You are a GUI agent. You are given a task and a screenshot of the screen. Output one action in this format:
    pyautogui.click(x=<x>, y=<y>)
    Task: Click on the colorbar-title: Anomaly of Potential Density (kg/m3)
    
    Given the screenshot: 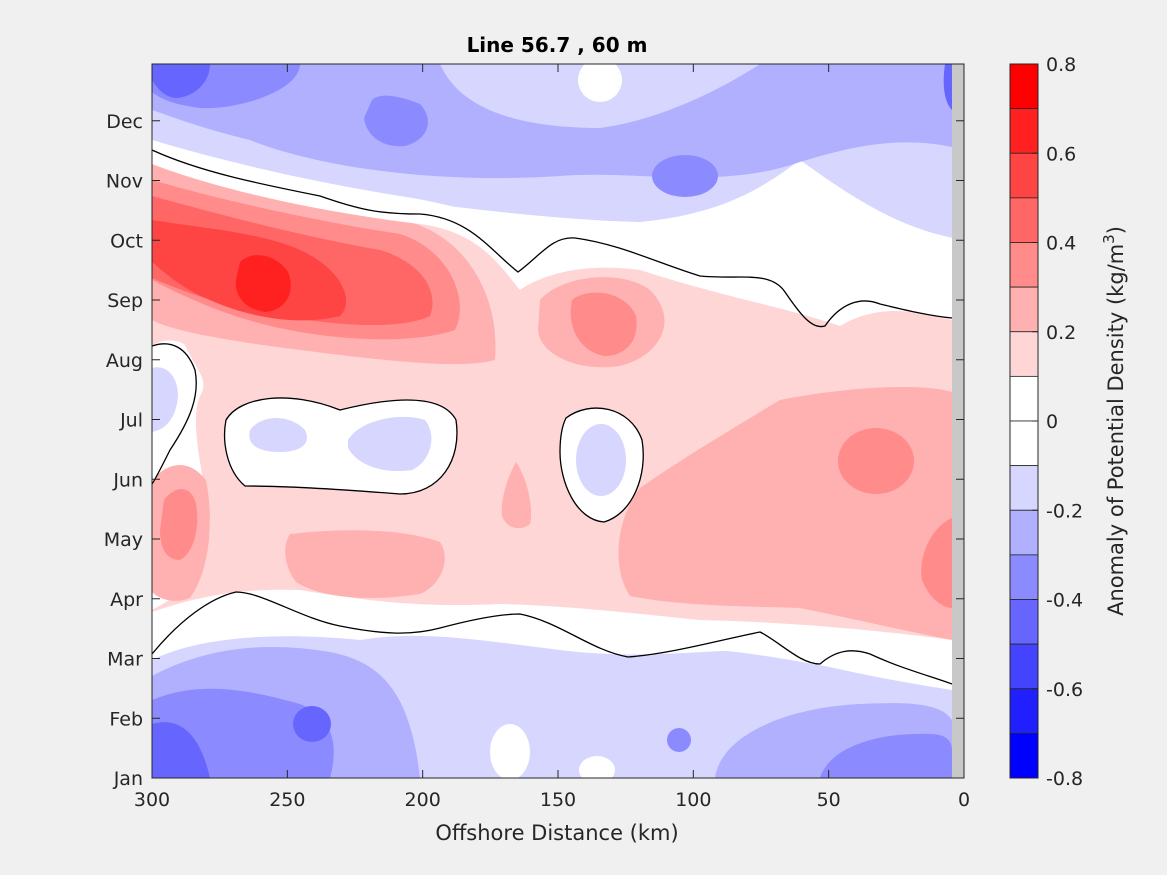 What is the action you would take?
    pyautogui.click(x=1114, y=421)
    